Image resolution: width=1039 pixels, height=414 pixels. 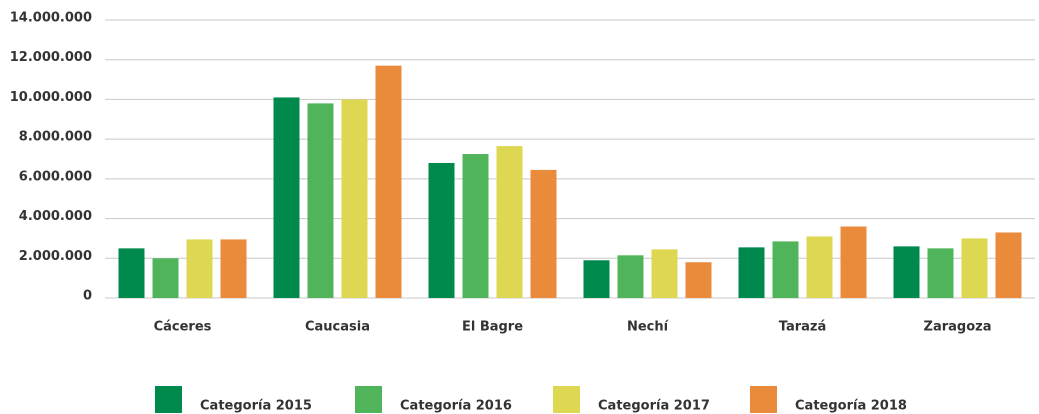 What do you see at coordinates (51, 57) in the screenshot?
I see `y-tick-label: 12.000.000` at bounding box center [51, 57].